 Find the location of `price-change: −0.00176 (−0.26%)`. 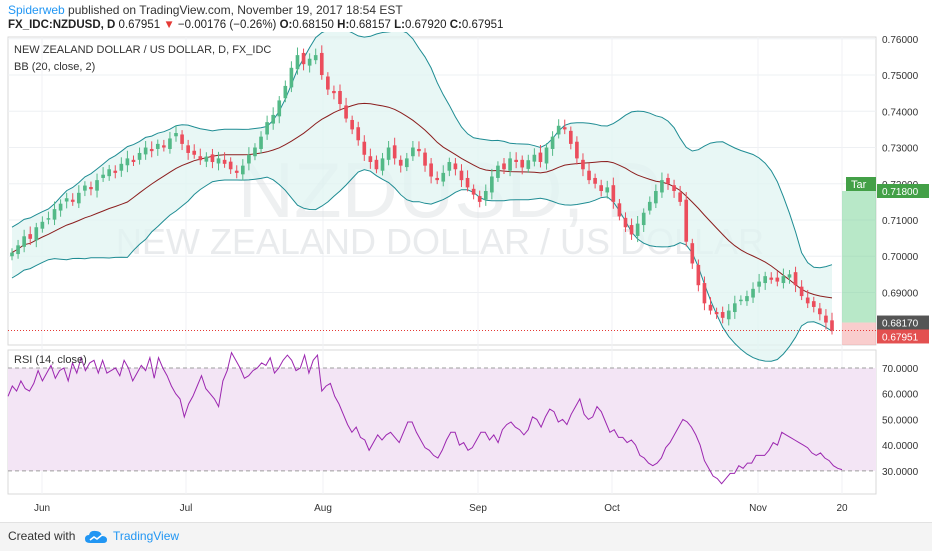

price-change: −0.00176 (−0.26%) is located at coordinates (227, 25).